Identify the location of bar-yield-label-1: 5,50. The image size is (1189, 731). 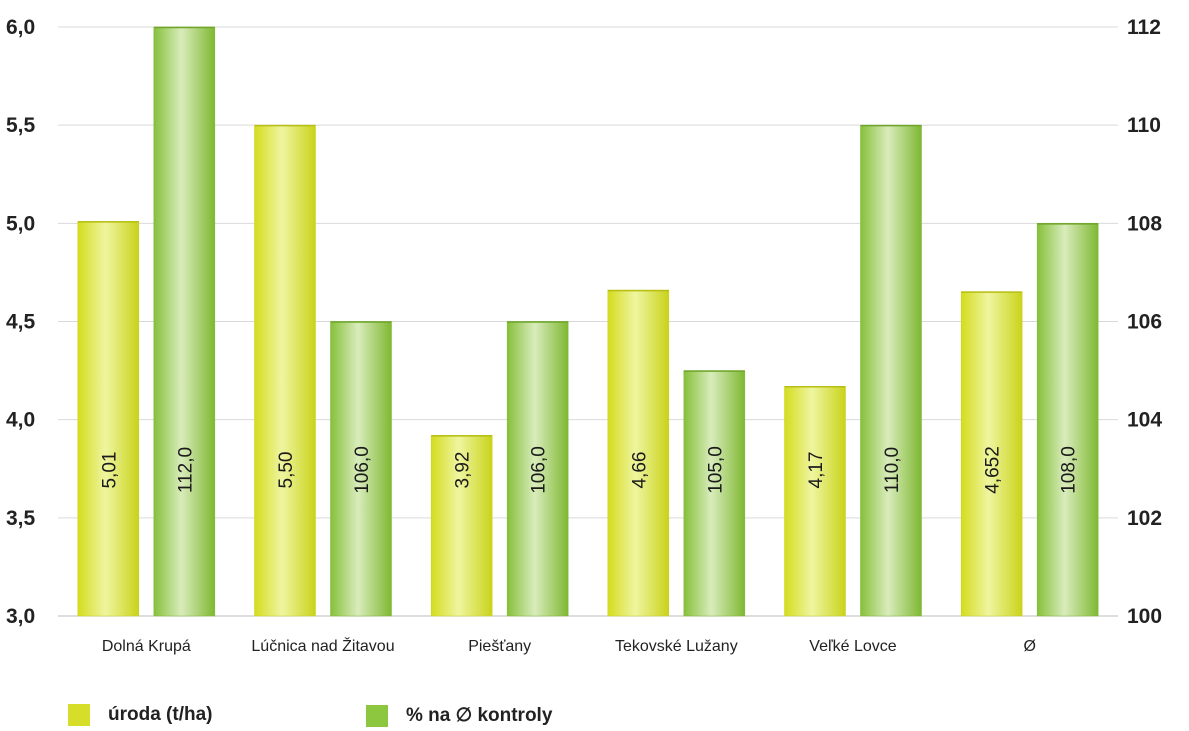
(286, 470).